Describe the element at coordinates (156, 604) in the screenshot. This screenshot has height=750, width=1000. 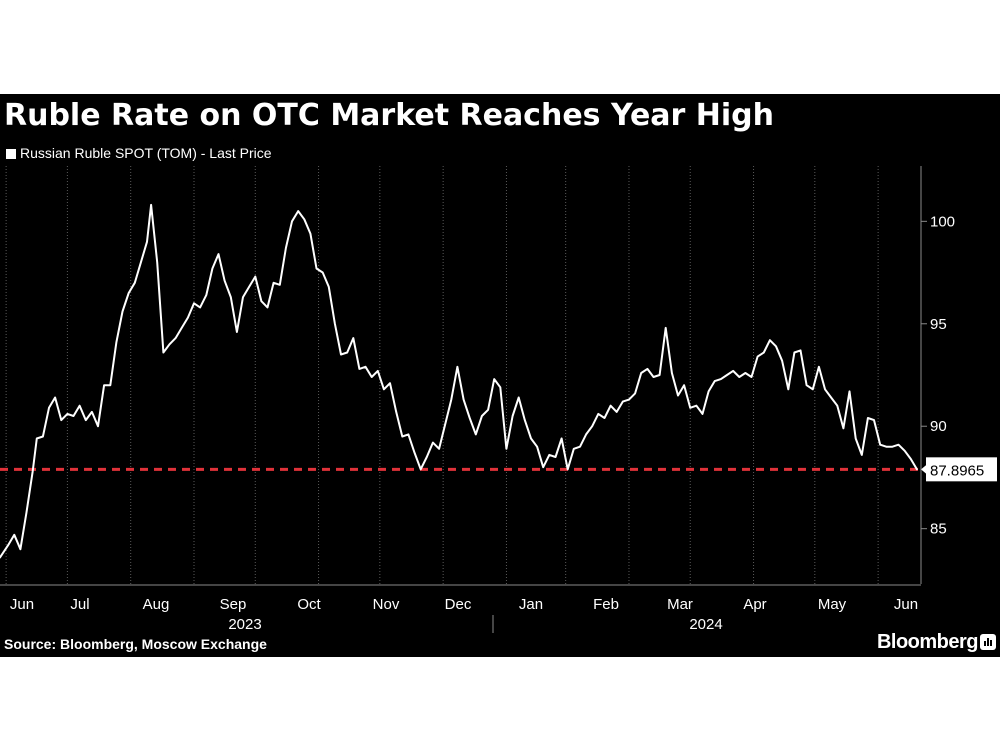
I see `x-tick-label-2: Aug` at that location.